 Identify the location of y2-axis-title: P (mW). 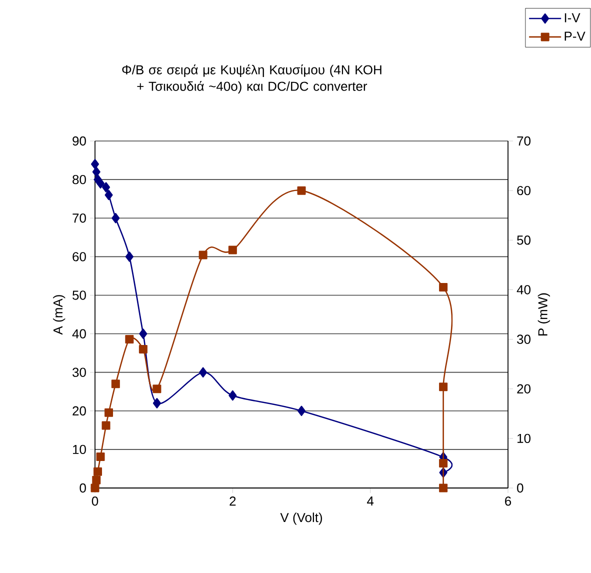
(544, 314).